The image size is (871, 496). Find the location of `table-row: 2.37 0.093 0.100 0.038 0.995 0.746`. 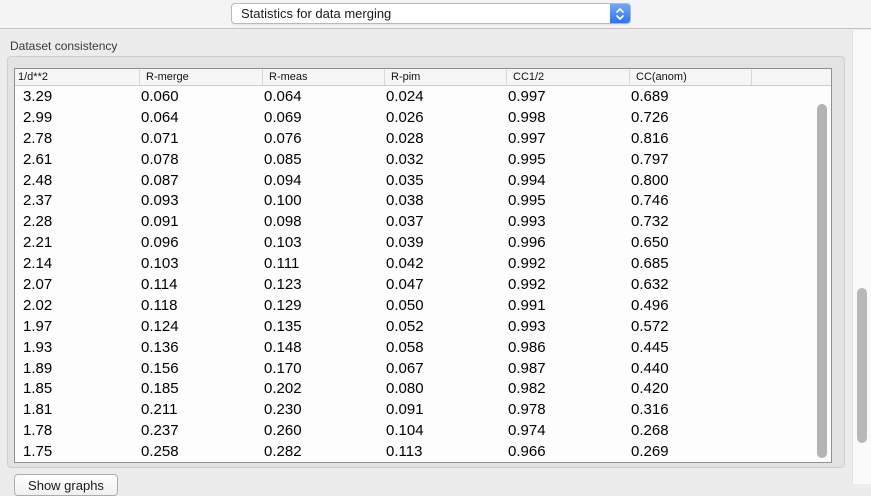

table-row: 2.37 0.093 0.100 0.038 0.995 0.746 is located at coordinates (423, 200).